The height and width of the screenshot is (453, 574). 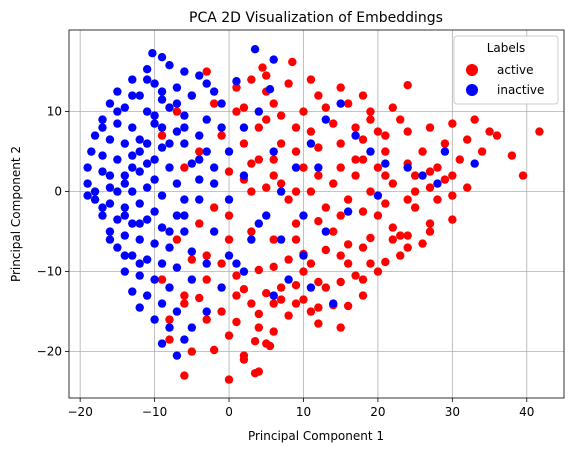 What do you see at coordinates (515, 70) in the screenshot?
I see `legend-label-active: active` at bounding box center [515, 70].